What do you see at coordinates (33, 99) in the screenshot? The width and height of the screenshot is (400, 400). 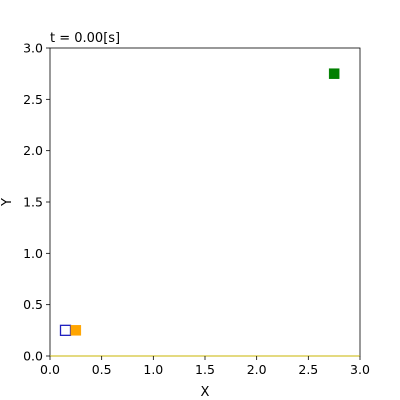 I see `y-tick-label: 2.5` at bounding box center [33, 99].